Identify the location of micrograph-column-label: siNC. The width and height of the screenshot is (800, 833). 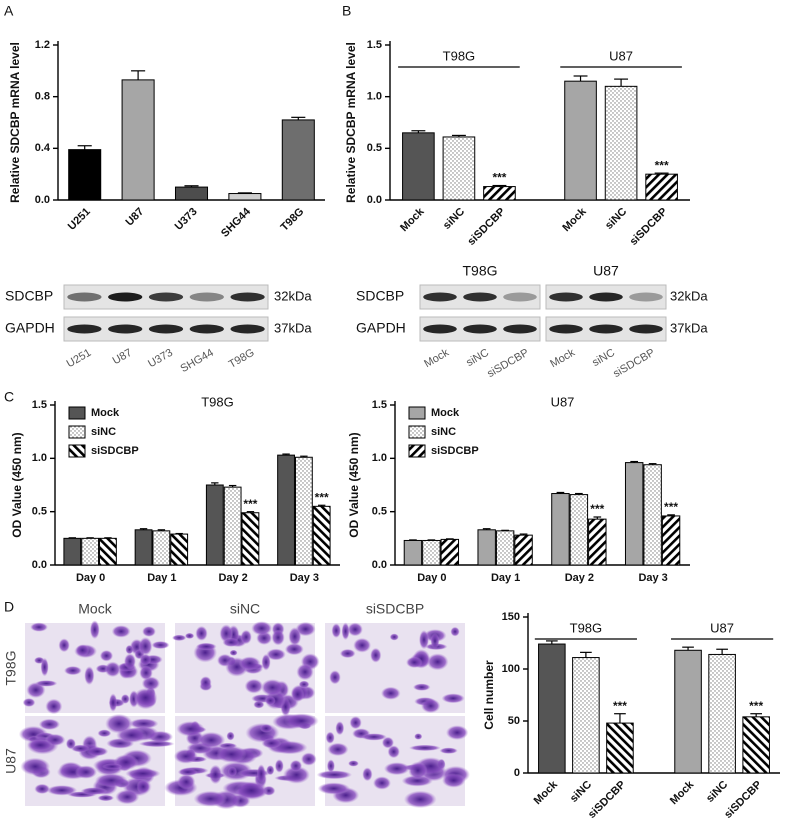
(245, 609).